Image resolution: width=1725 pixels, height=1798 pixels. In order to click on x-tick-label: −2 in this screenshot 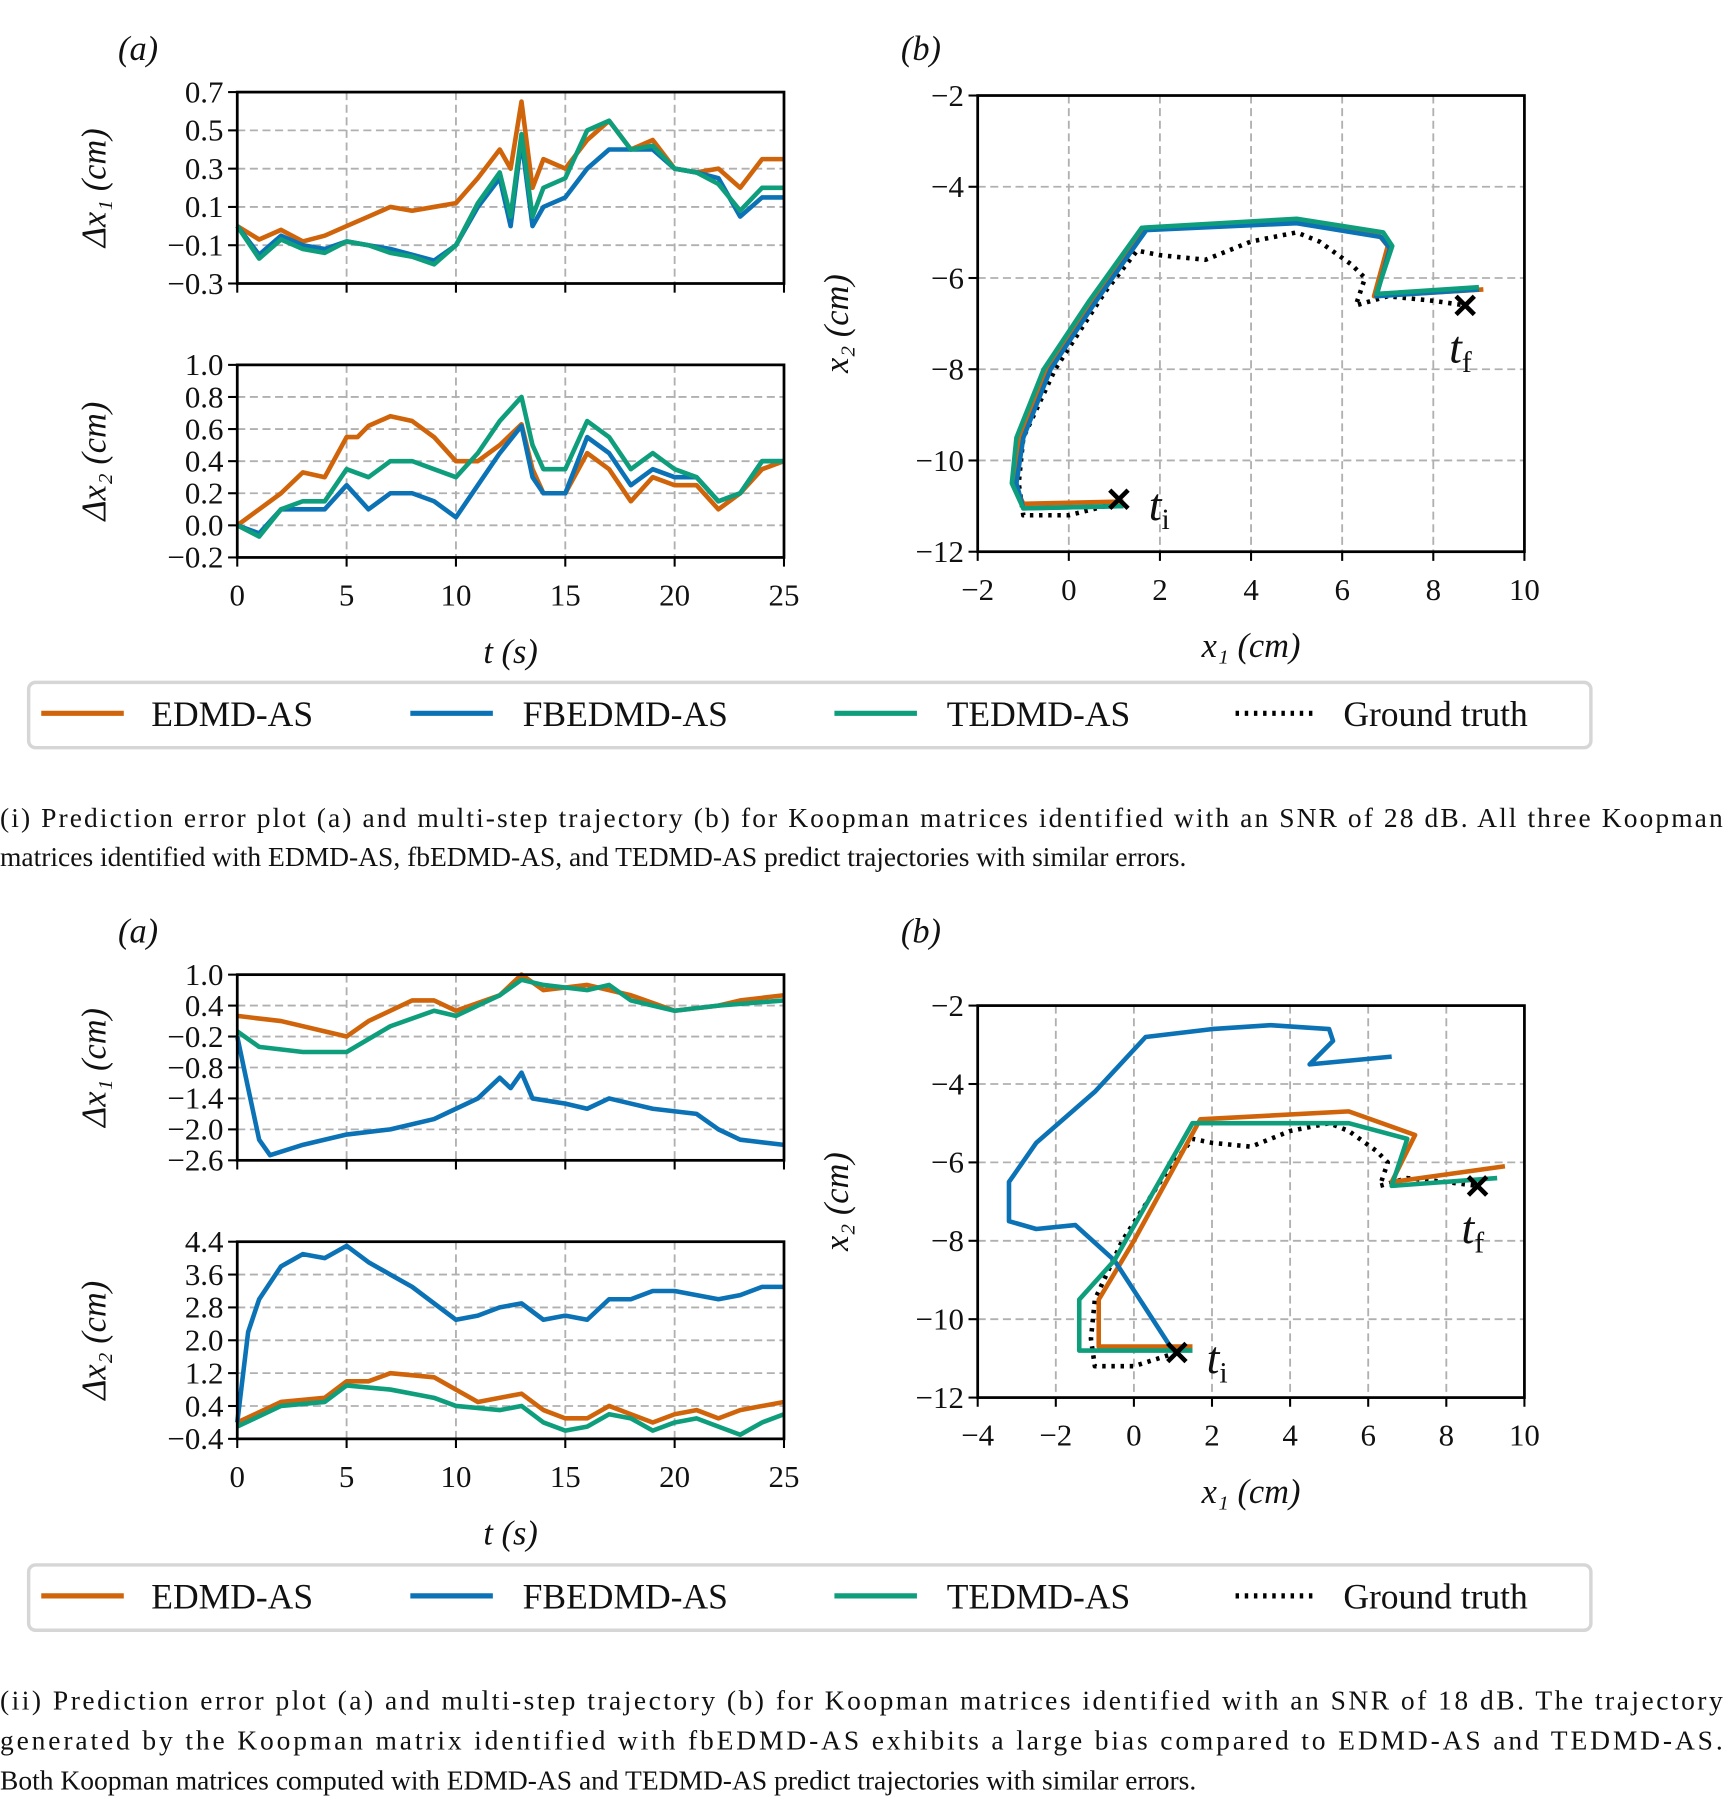, I will do `click(1055, 1435)`.